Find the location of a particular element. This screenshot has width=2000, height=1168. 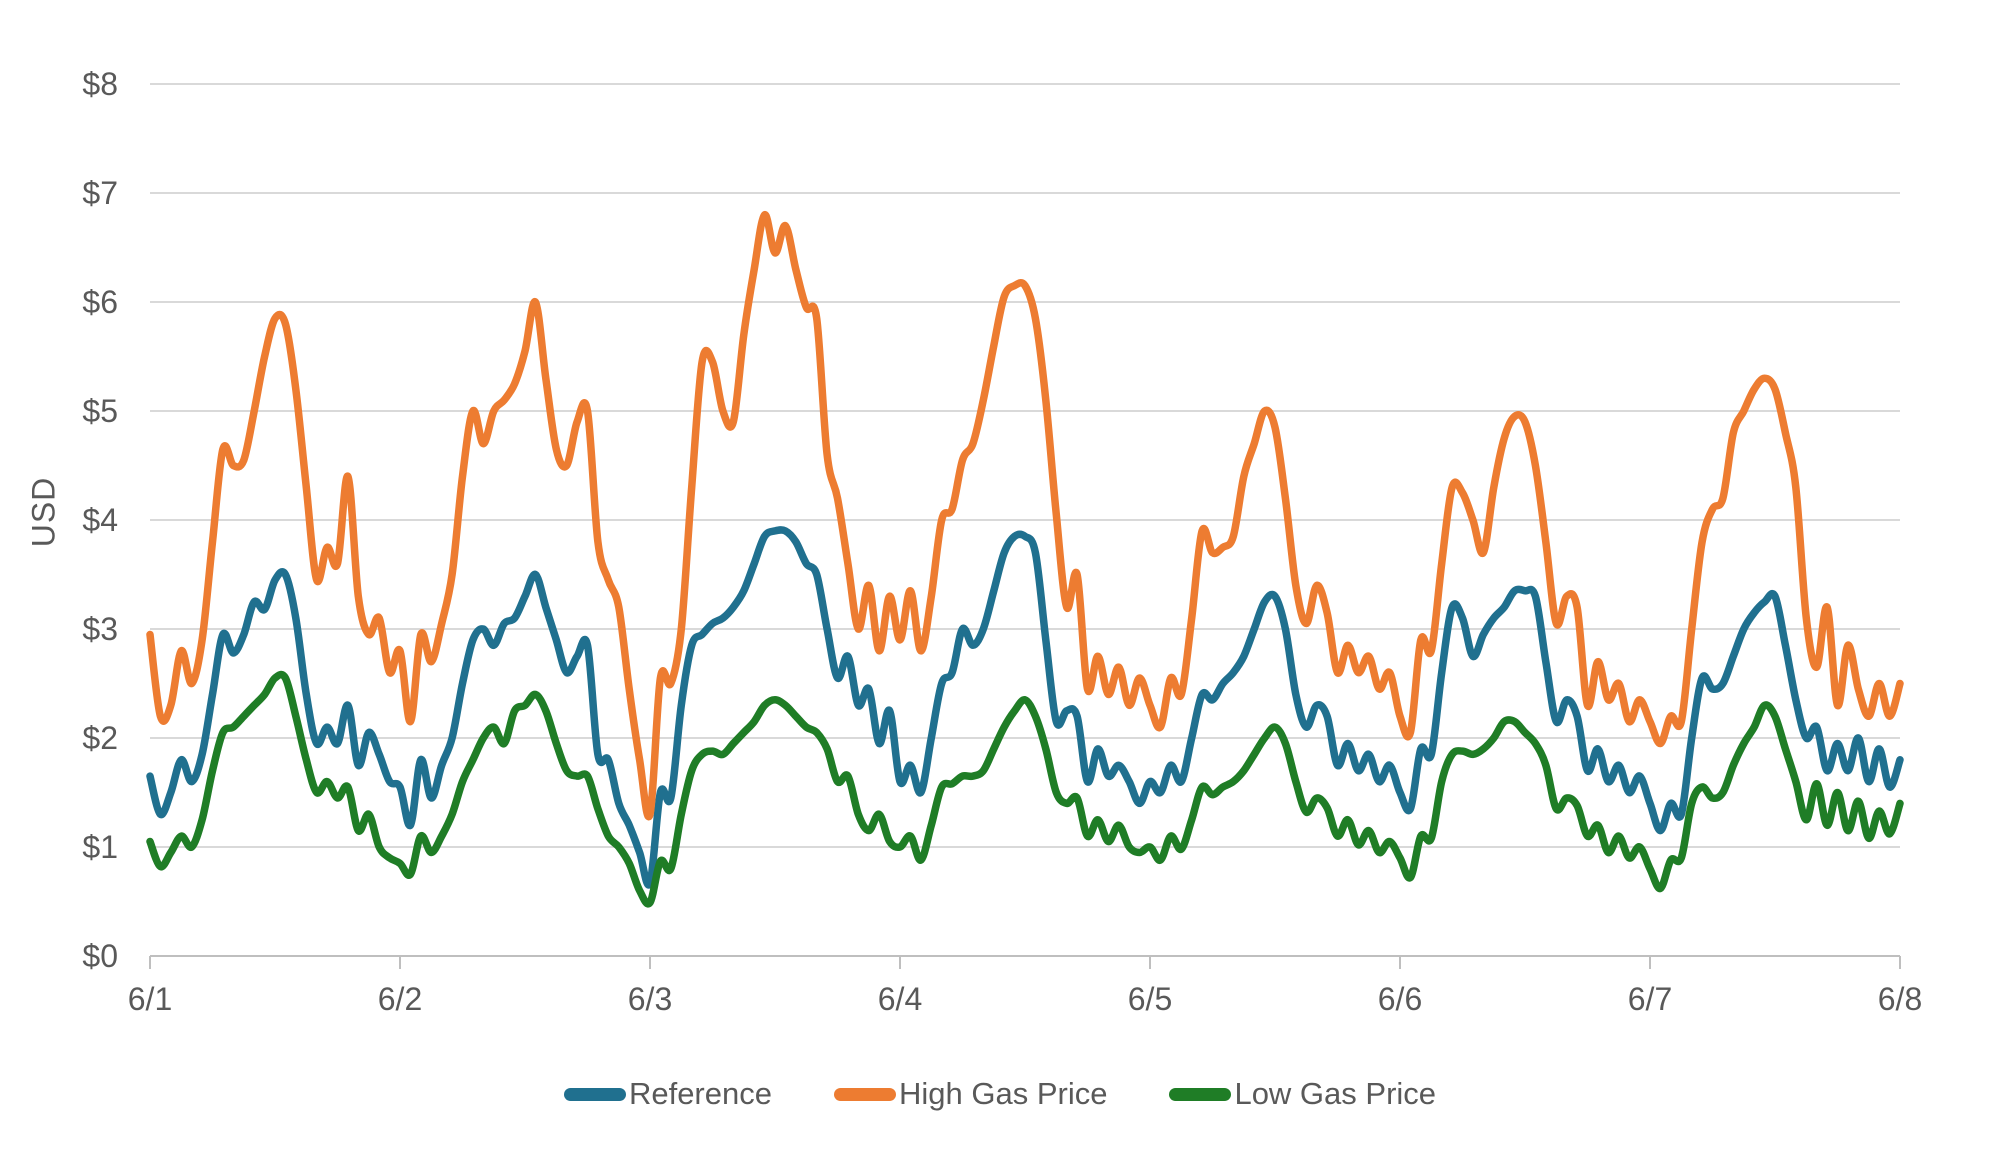

x-axis-tick-label: 6/1 is located at coordinates (150, 999).